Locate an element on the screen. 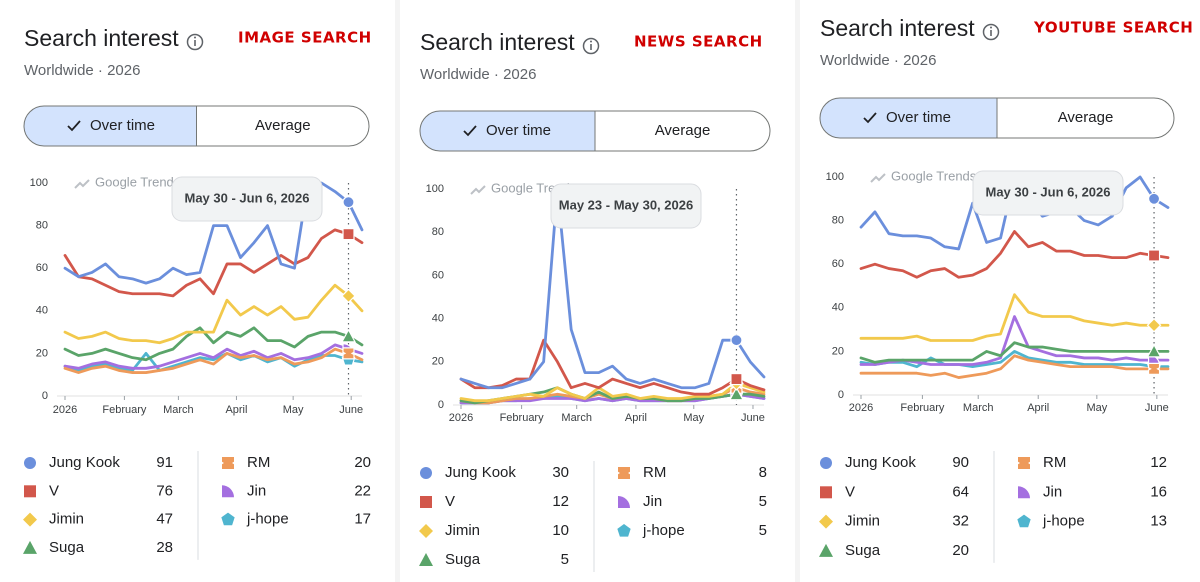 Image resolution: width=1200 pixels, height=582 pixels. legend-value: 47 is located at coordinates (164, 519).